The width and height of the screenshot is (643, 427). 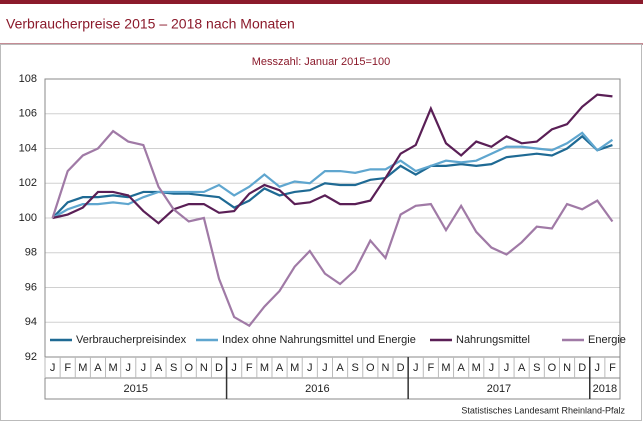 What do you see at coordinates (136, 389) in the screenshot?
I see `year-label: 2015` at bounding box center [136, 389].